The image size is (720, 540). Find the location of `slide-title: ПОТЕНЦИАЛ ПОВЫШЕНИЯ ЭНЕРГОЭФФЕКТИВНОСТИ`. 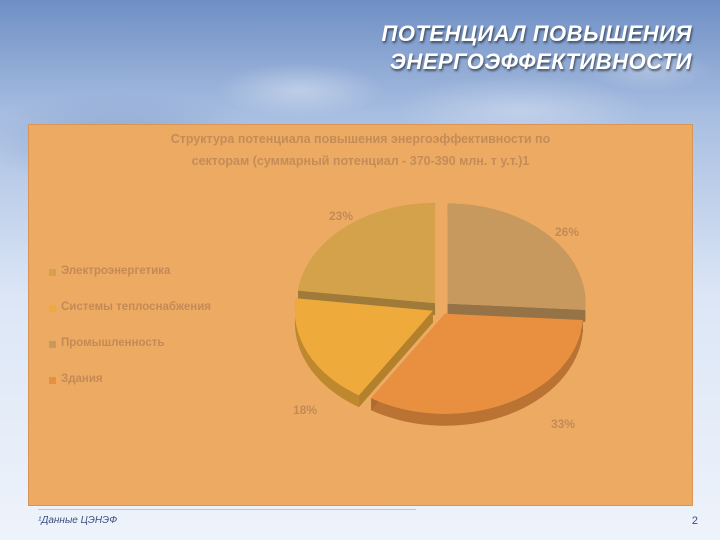

slide-title: ПОТЕНЦИАЛ ПОВЫШЕНИЯ ЭНЕРГОЭФФЕКТИВНОСТИ is located at coordinates (537, 48).